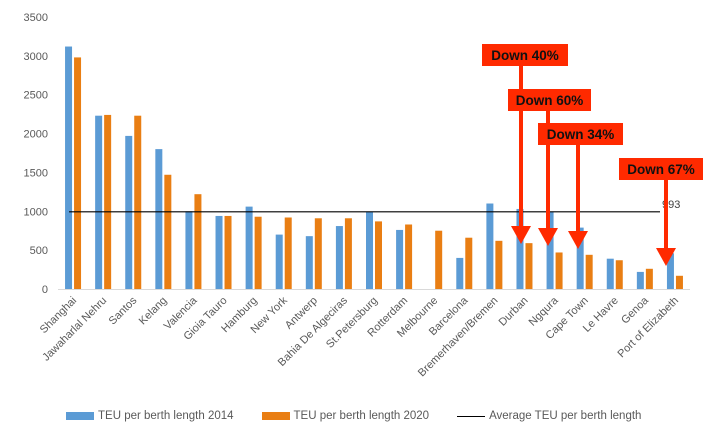 The width and height of the screenshot is (725, 444). What do you see at coordinates (361, 416) in the screenshot?
I see `legend-label-2020: TEU per berth length 2020` at bounding box center [361, 416].